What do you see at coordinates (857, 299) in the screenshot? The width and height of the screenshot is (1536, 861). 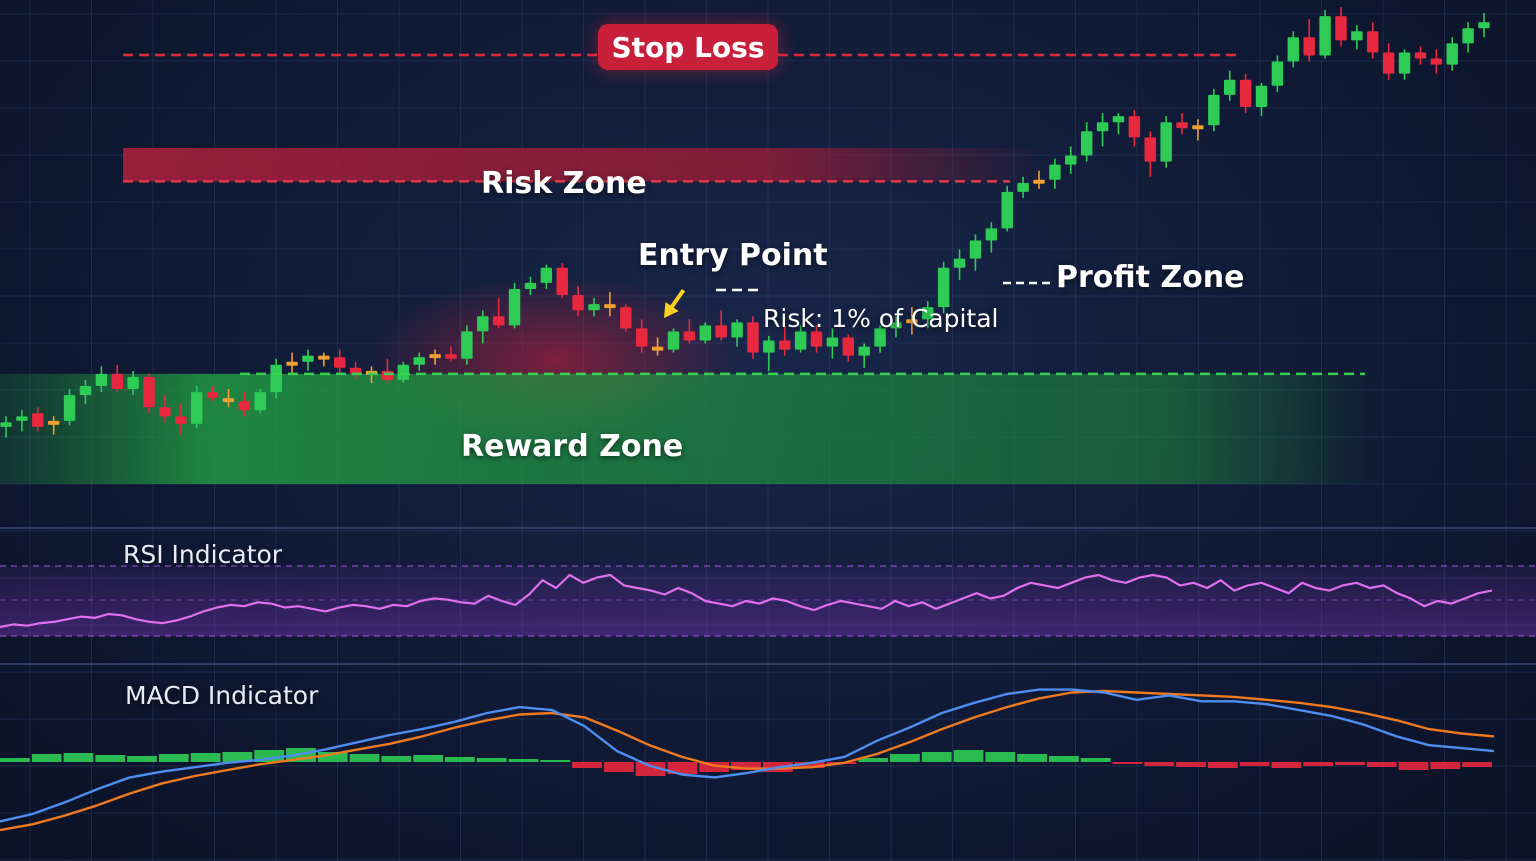 I see `annotation-layer` at bounding box center [857, 299].